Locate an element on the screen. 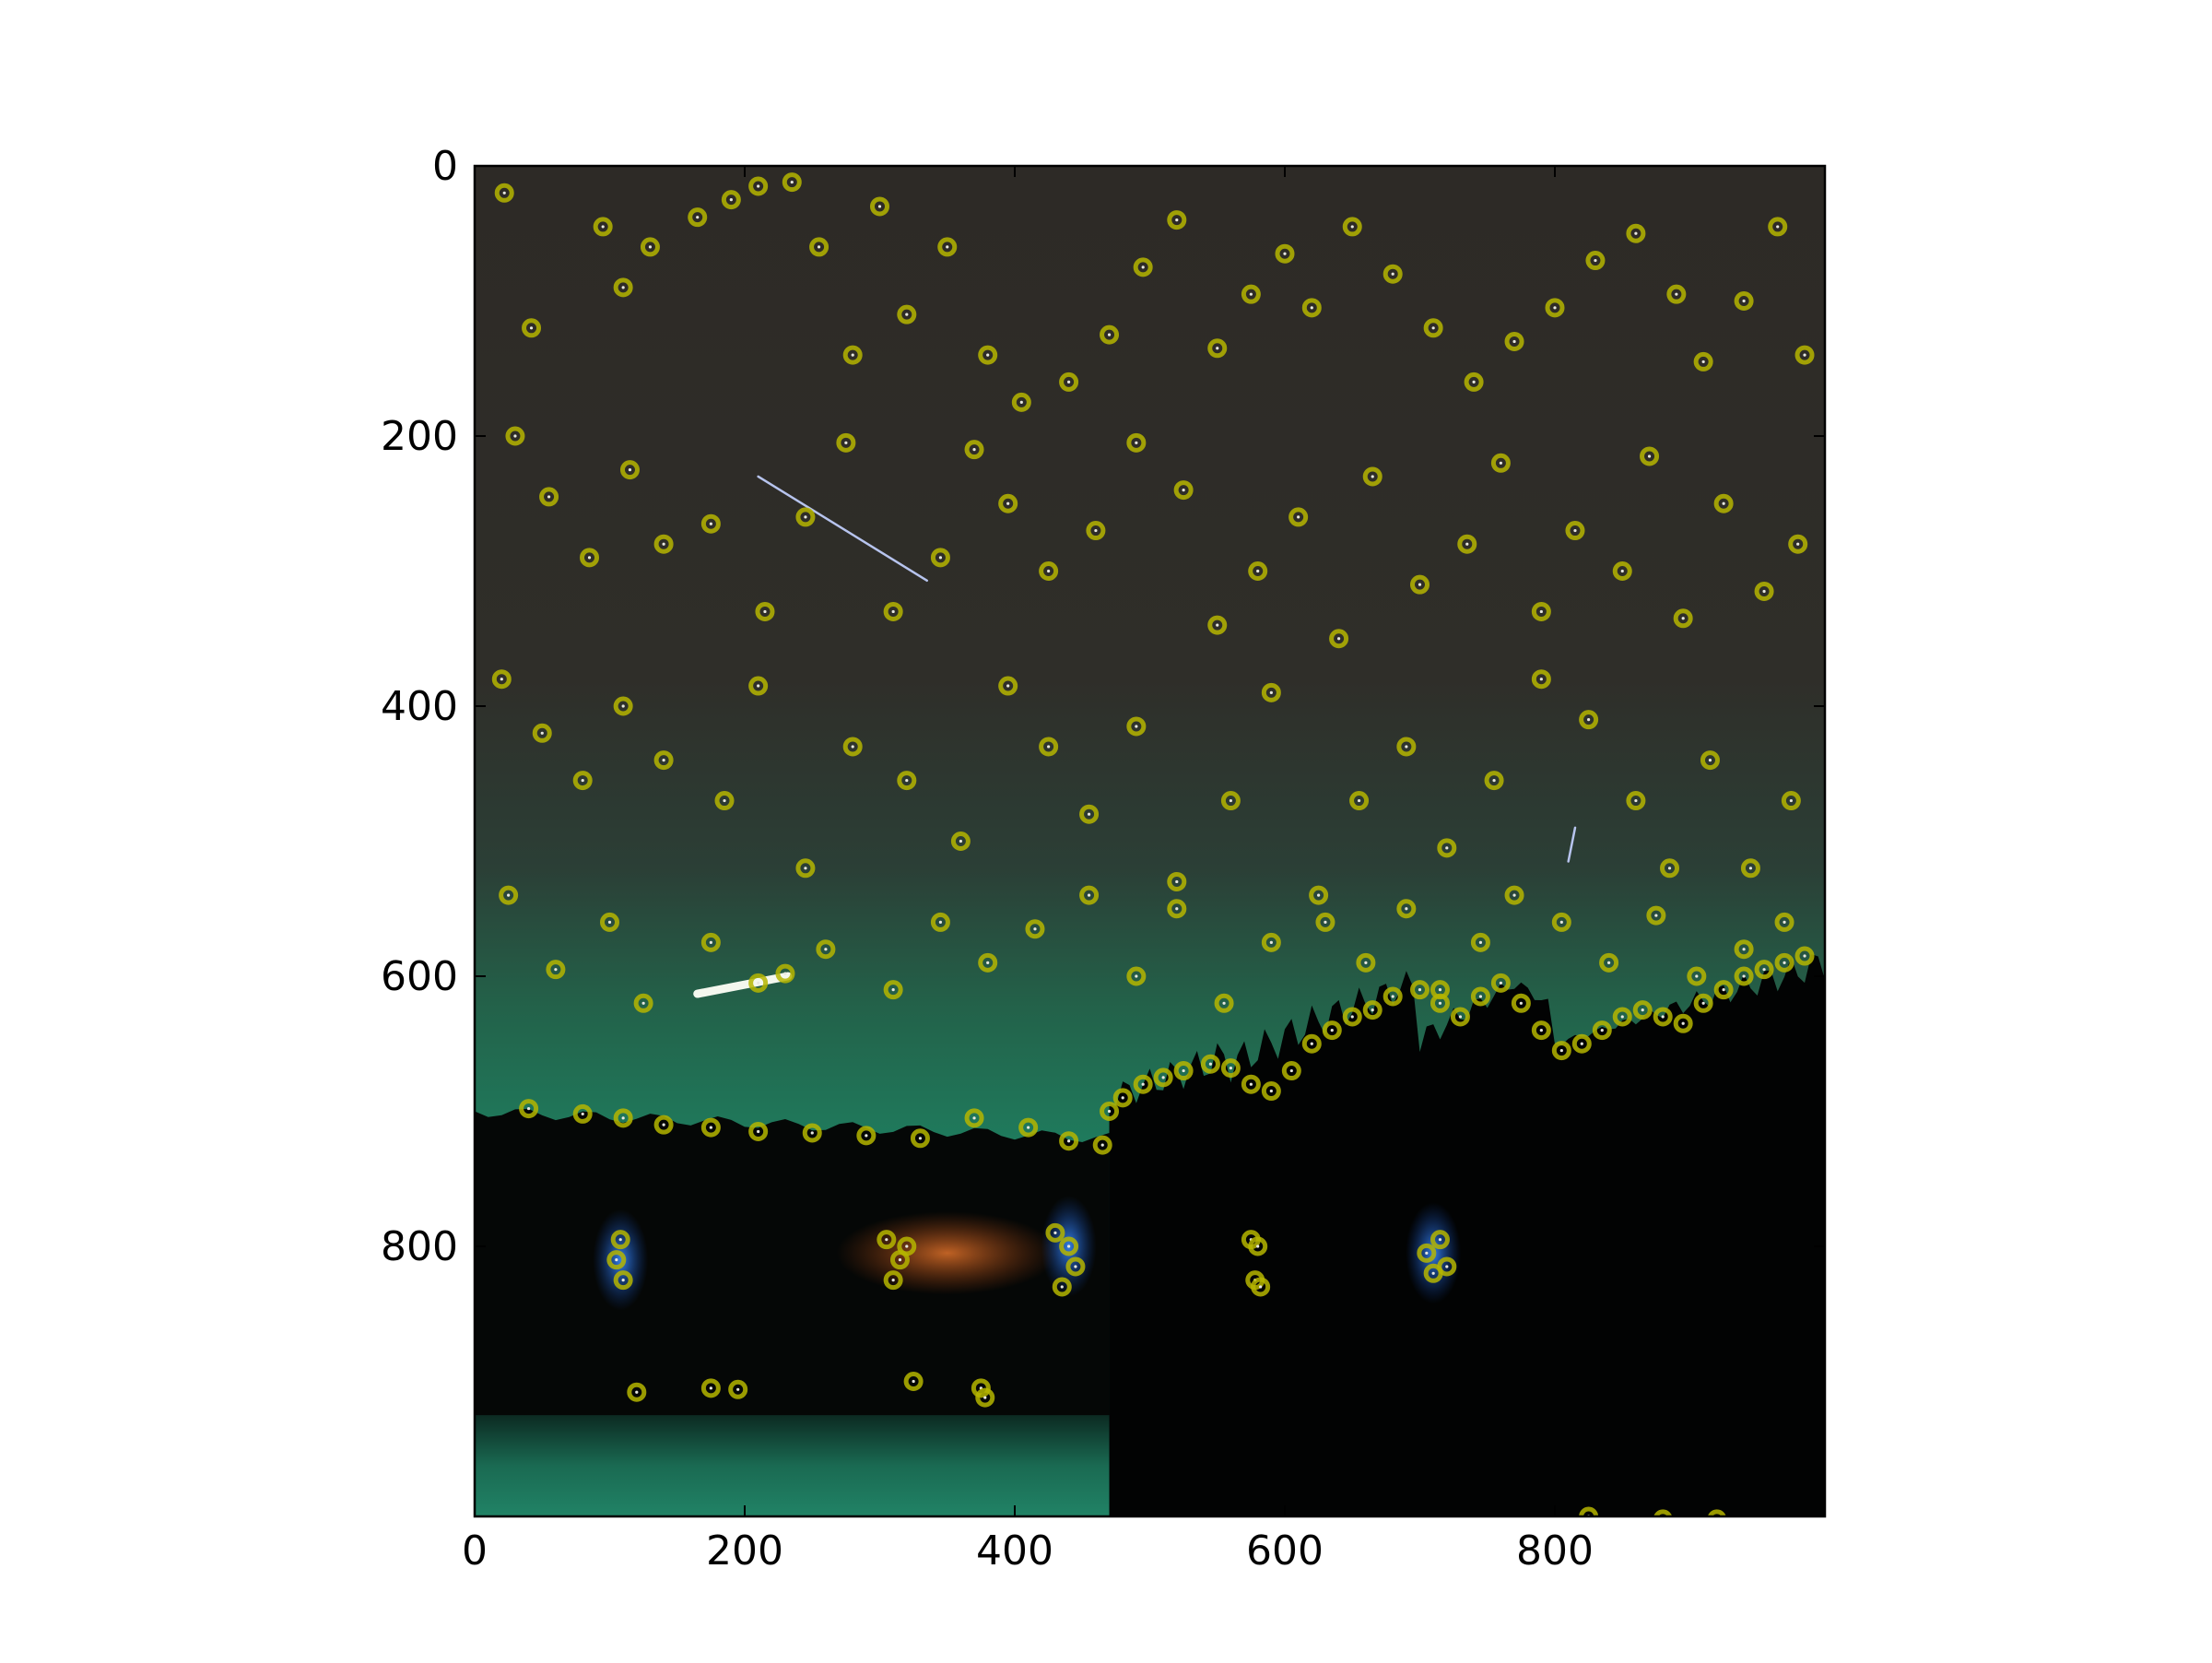  y-tick-label: 800 is located at coordinates (419, 1246).